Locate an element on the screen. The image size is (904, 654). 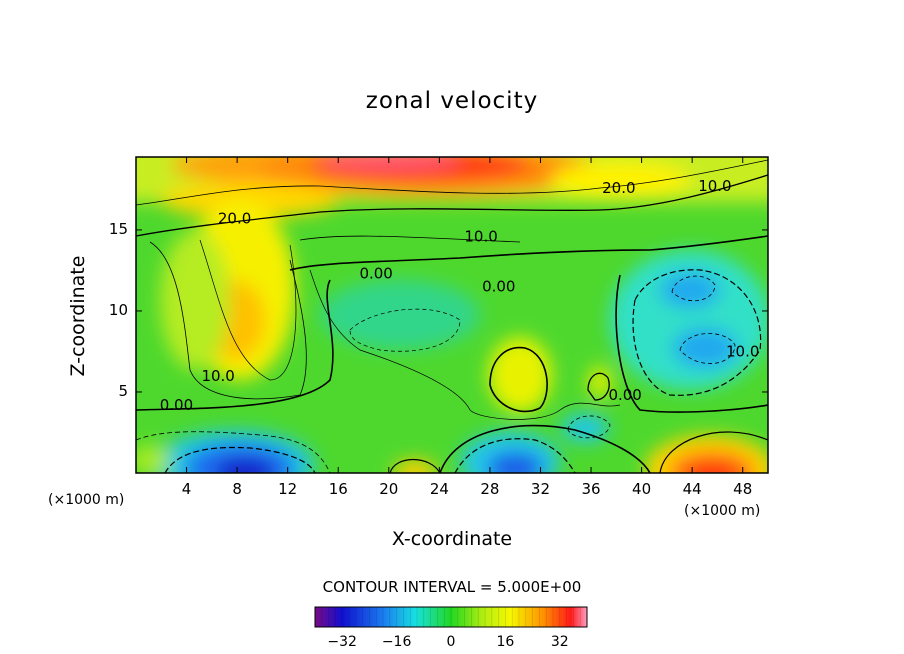
x-tick-label: 4 is located at coordinates (186, 489).